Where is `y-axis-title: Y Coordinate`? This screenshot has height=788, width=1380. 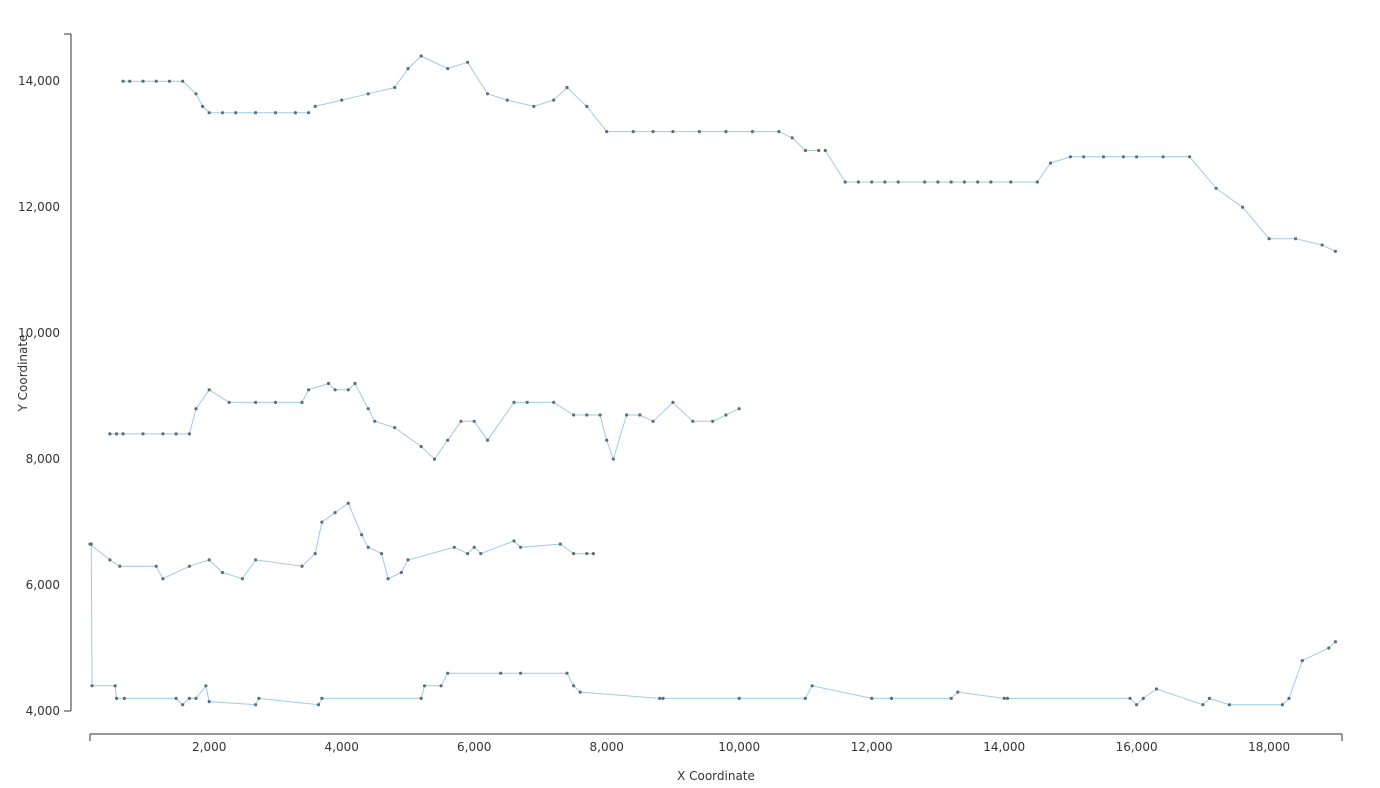 y-axis-title: Y Coordinate is located at coordinates (23, 374).